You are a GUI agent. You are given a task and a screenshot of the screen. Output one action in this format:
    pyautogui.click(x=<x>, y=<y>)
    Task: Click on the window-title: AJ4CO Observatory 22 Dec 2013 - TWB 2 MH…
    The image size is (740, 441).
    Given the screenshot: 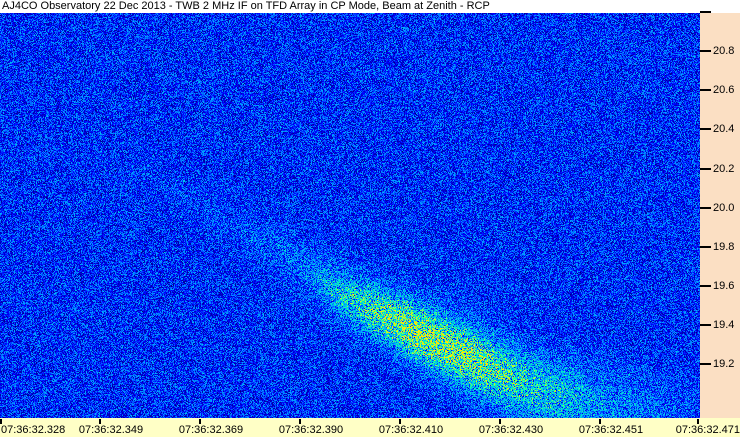 What is the action you would take?
    pyautogui.click(x=246, y=6)
    